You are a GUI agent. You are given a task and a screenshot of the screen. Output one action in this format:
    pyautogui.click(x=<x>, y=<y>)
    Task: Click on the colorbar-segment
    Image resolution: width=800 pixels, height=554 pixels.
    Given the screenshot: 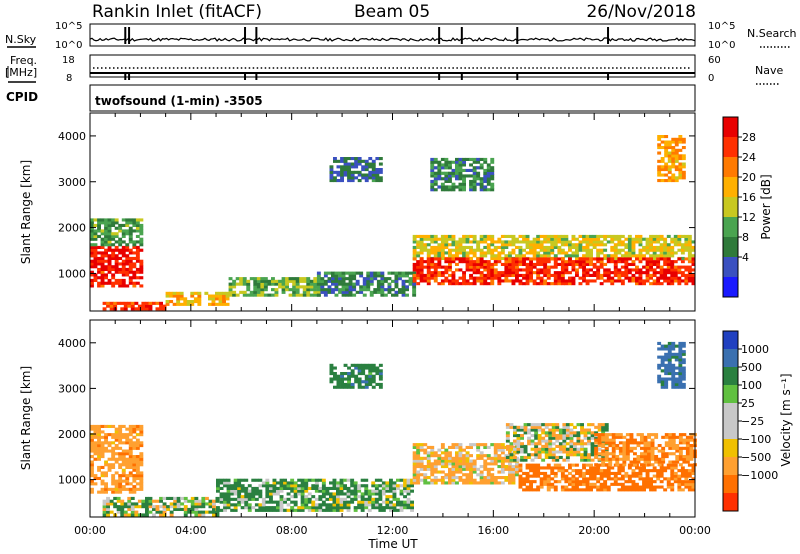 What is the action you would take?
    pyautogui.click(x=730, y=412)
    